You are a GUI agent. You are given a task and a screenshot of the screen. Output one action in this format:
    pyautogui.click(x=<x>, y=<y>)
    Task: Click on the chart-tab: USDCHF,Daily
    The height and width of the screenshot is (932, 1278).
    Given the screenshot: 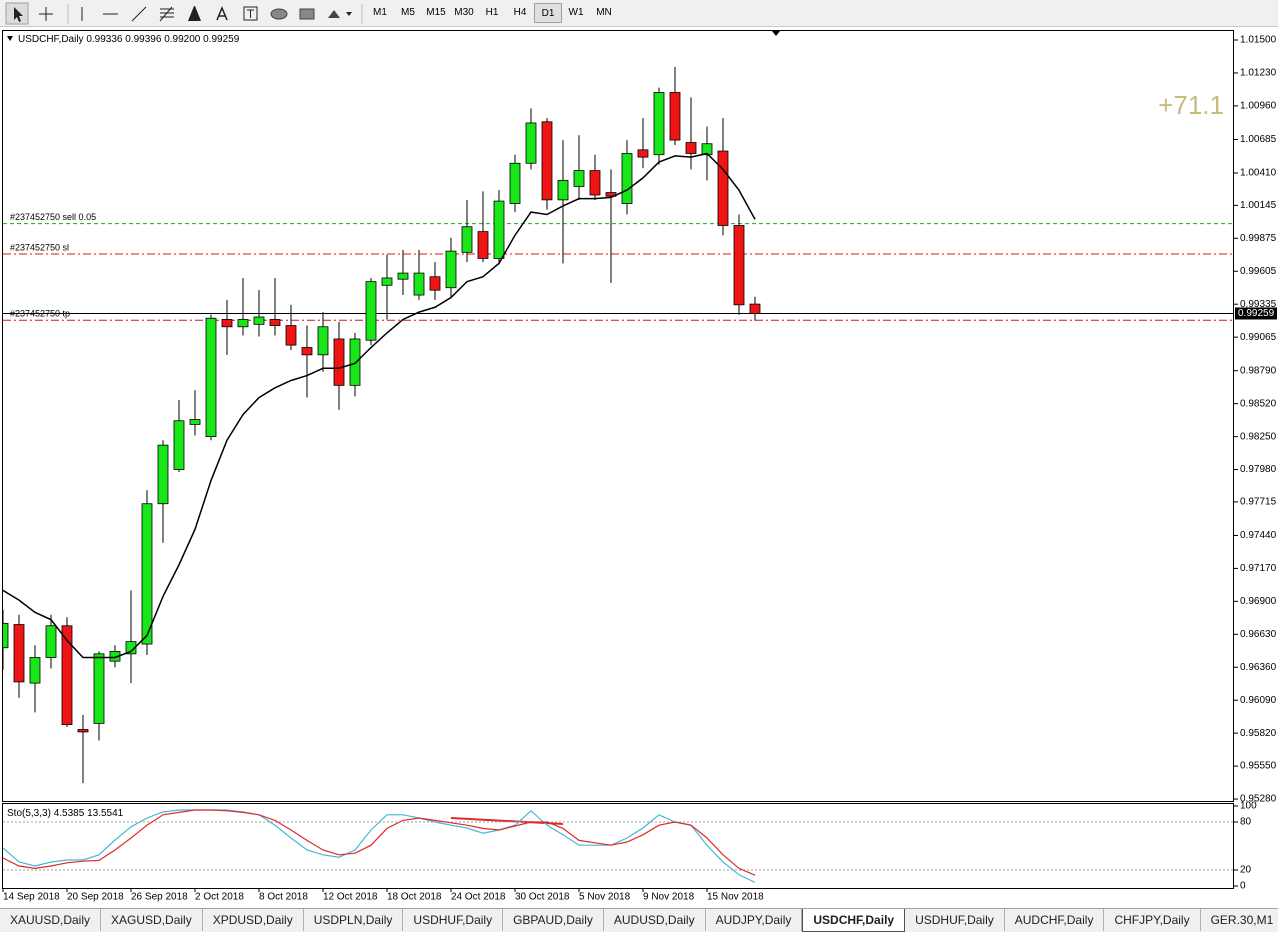 What is the action you would take?
    pyautogui.click(x=854, y=920)
    